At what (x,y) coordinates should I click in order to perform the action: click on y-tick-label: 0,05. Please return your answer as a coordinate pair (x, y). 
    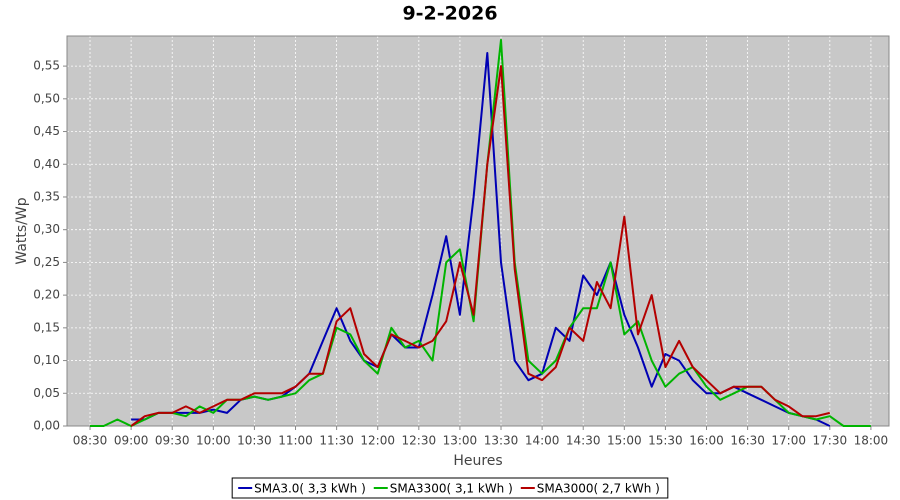
    Looking at the image, I should click on (46, 393).